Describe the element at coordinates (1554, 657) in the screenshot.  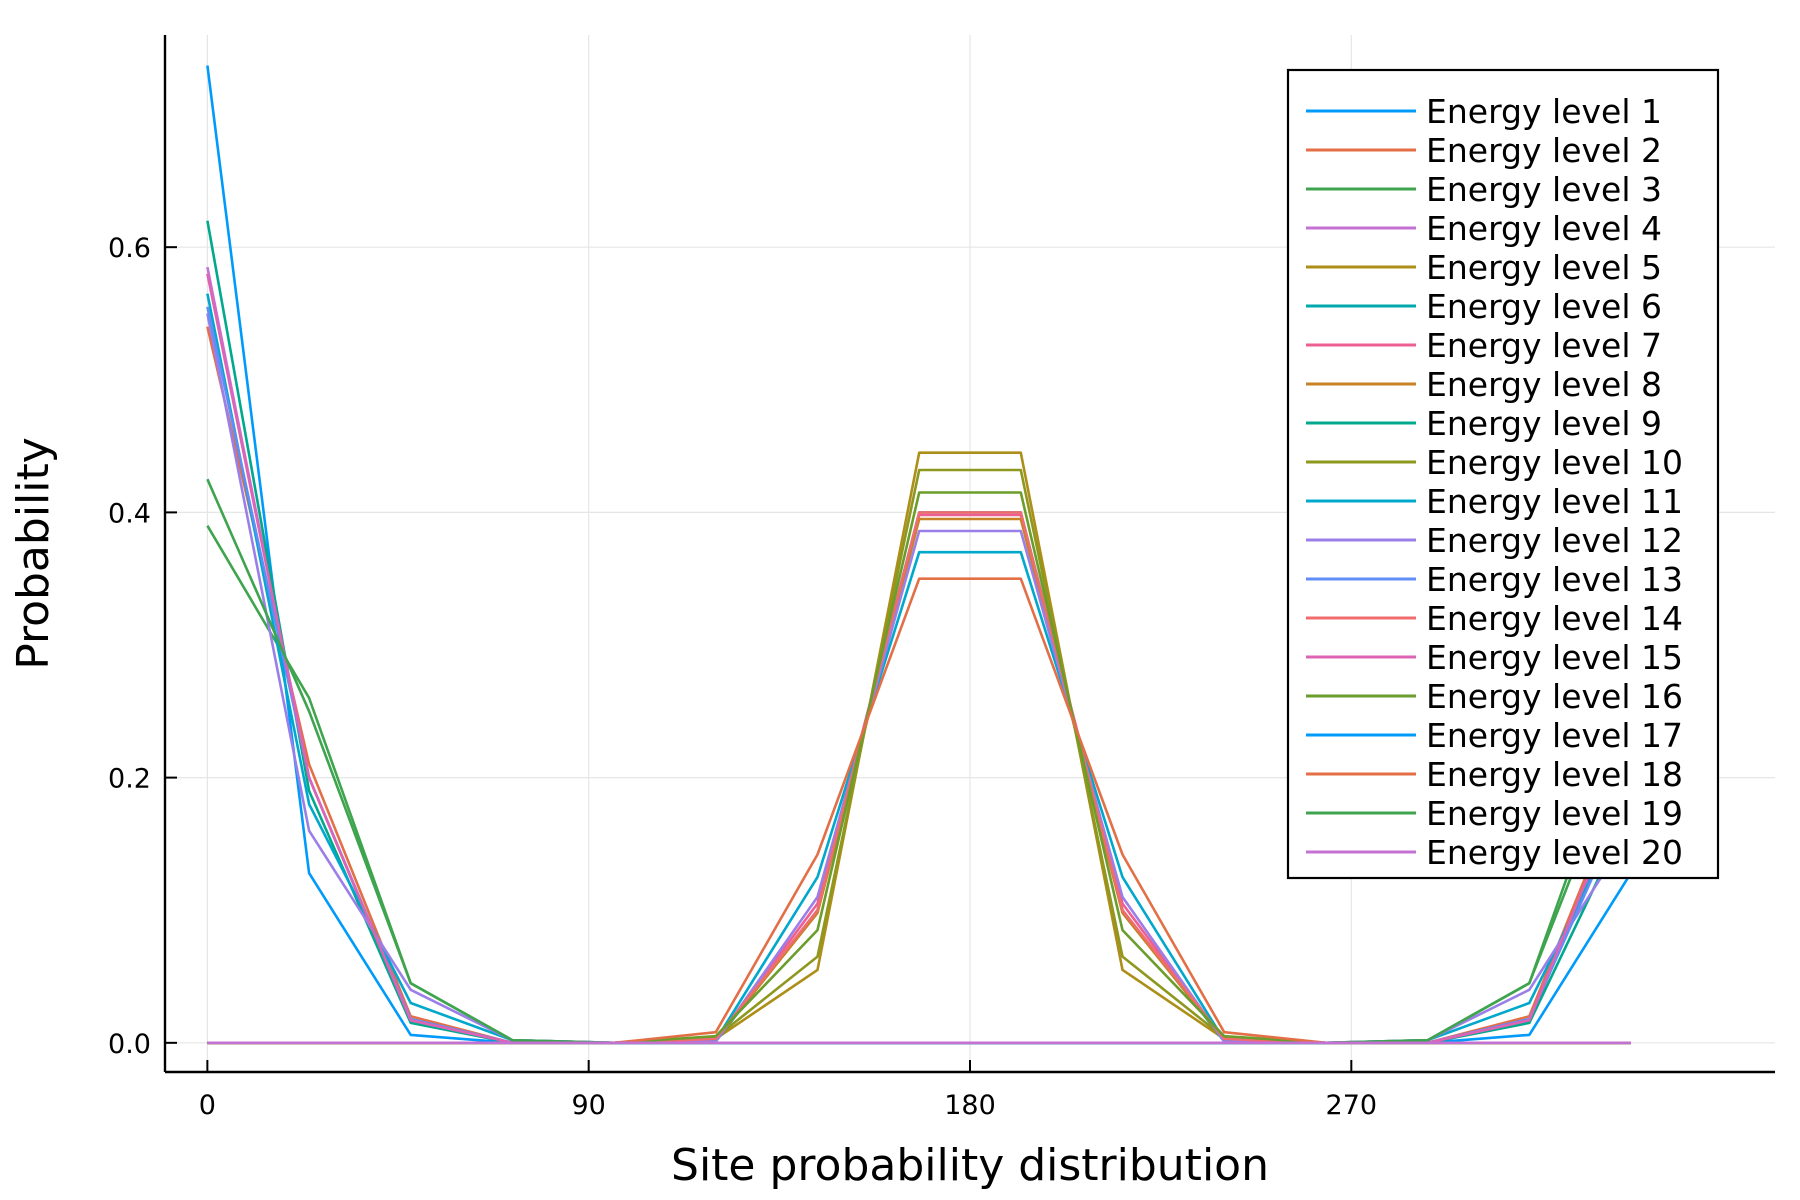
I see `legend-label: Energy level 15` at that location.